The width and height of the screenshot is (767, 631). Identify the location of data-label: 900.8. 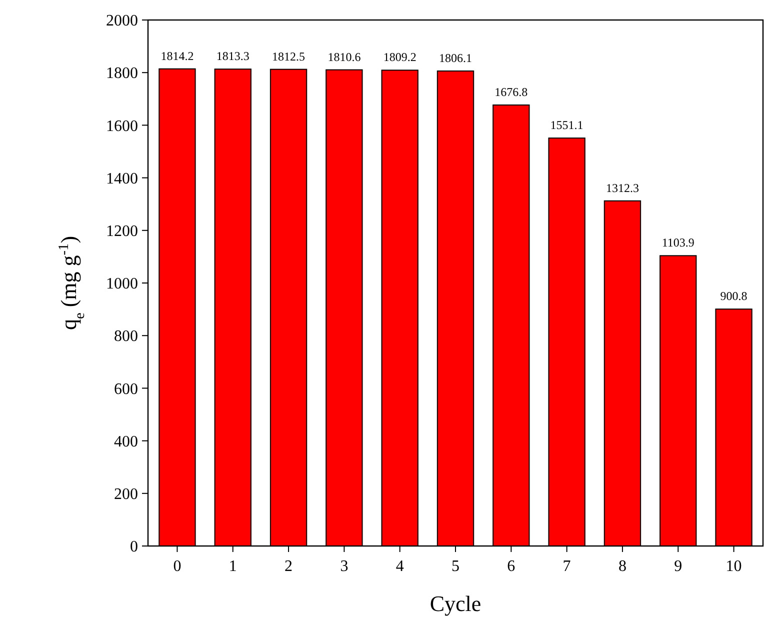
(734, 296).